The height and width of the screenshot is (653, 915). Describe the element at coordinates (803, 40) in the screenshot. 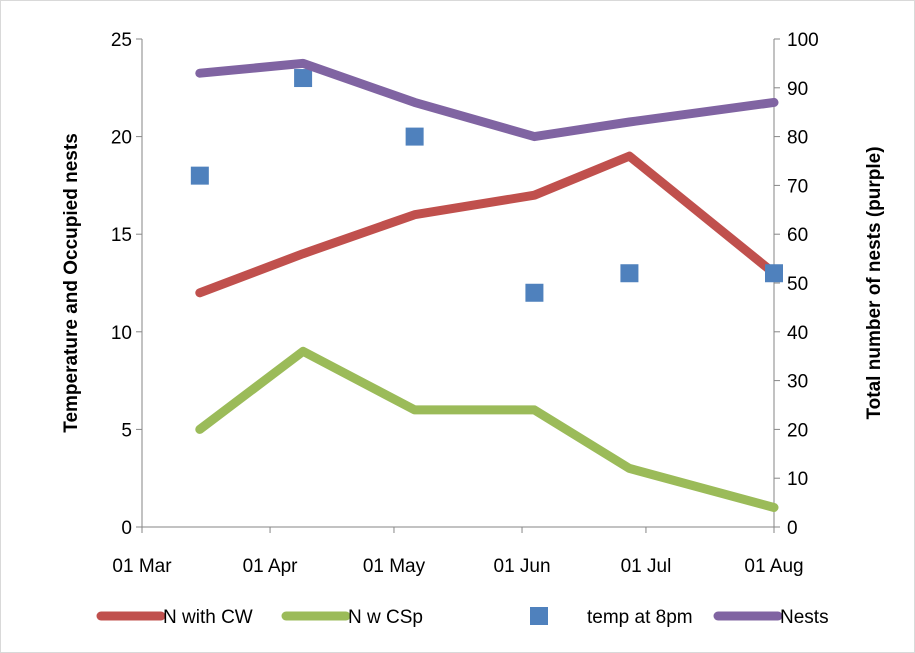

I see `y-right-tick-label: 100` at that location.